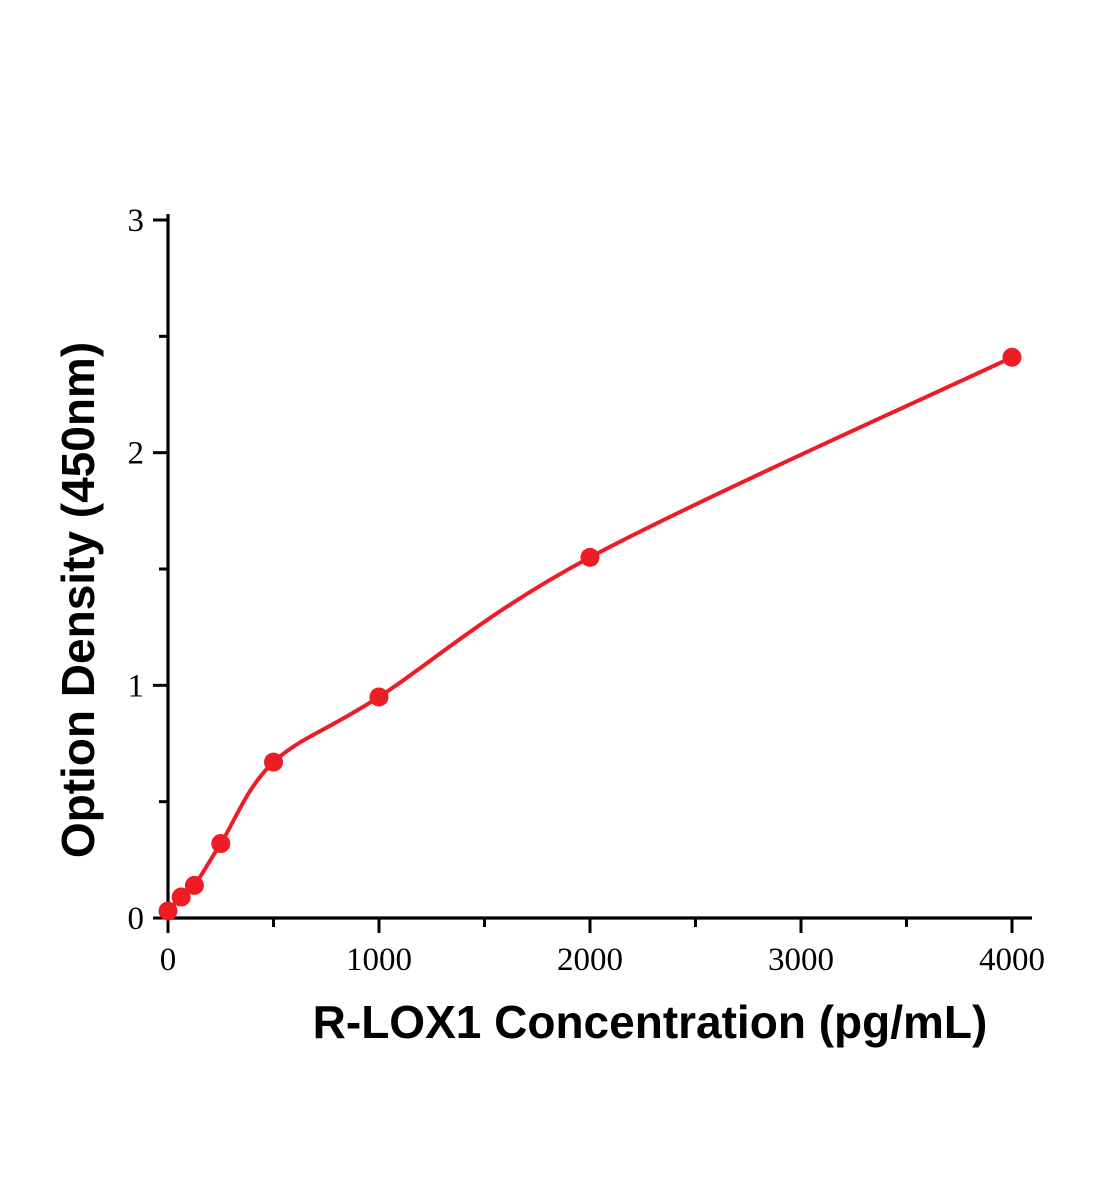  I want to click on x-tick-label: 2000, so click(590, 960).